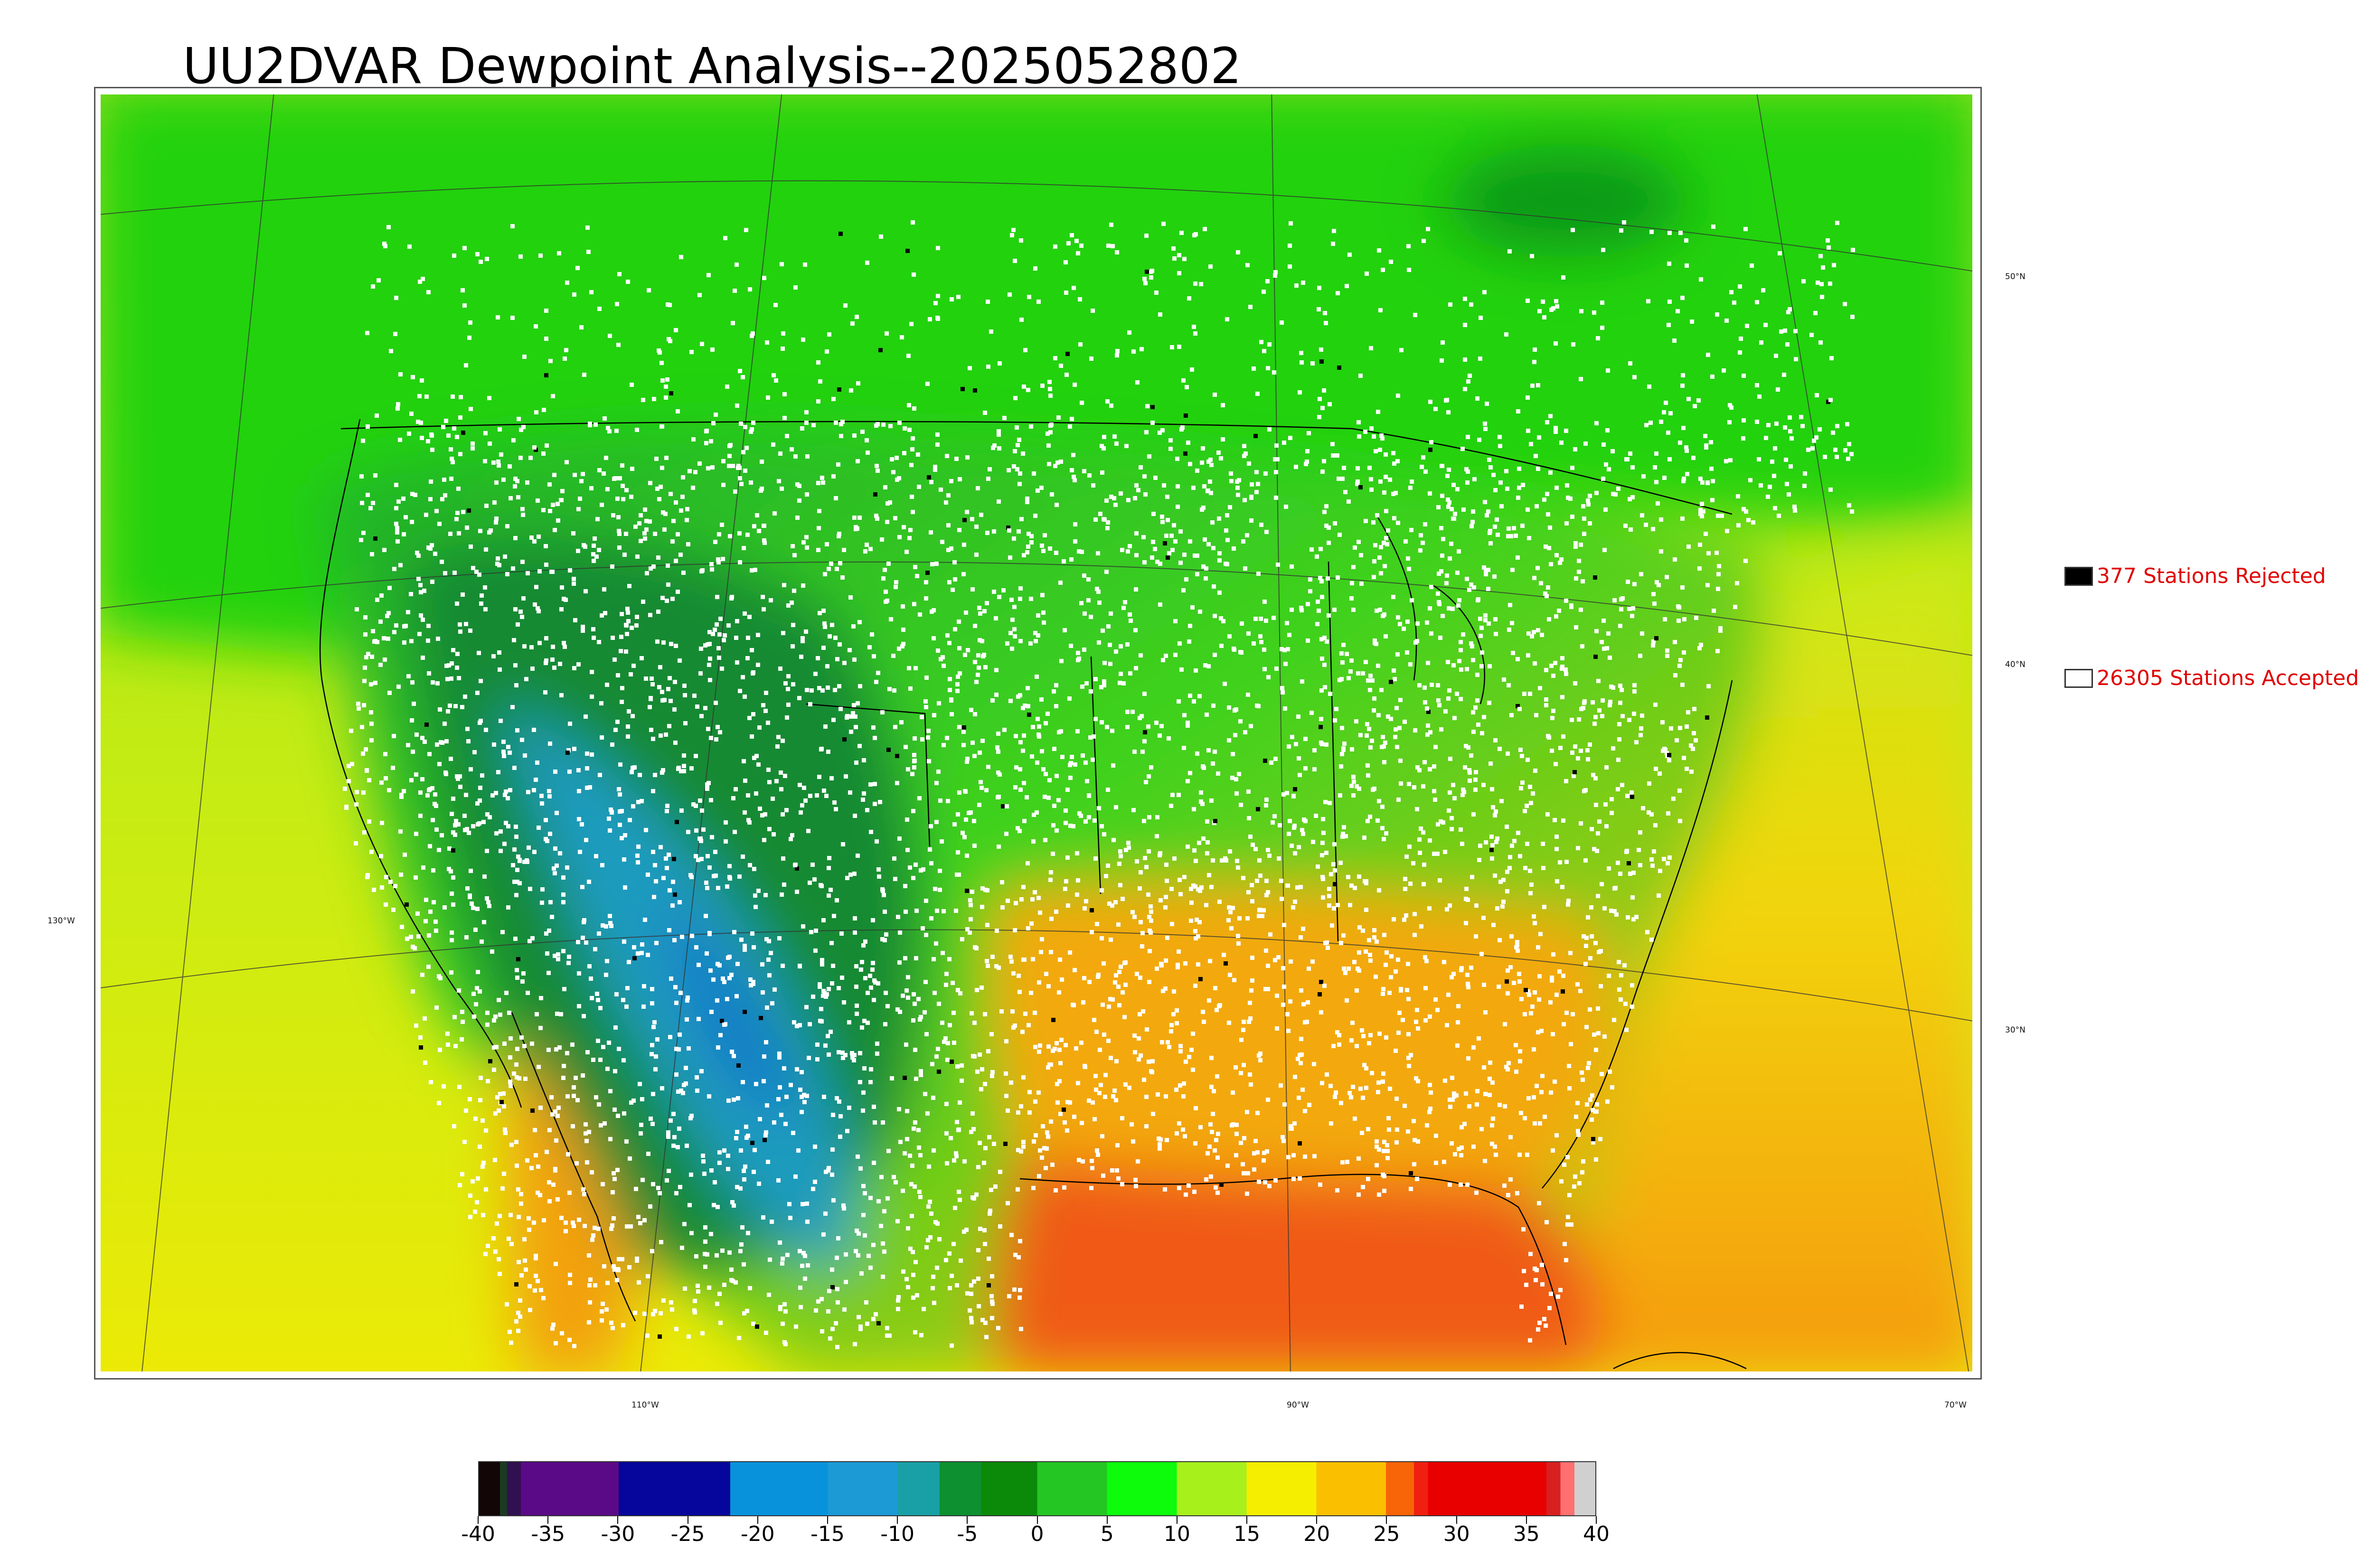 Image resolution: width=2374 pixels, height=1568 pixels. I want to click on colorbar-tick-label: 5, so click(1107, 1534).